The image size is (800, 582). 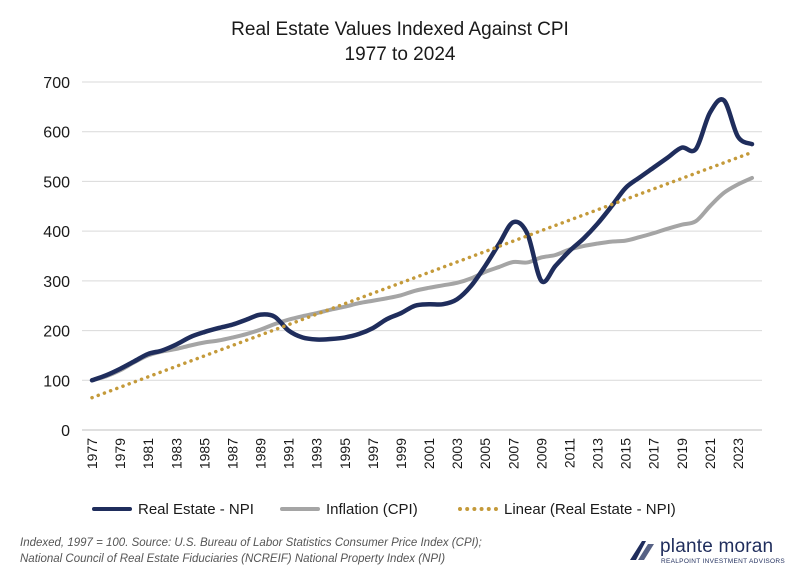 What do you see at coordinates (345, 453) in the screenshot?
I see `x-tick-label-1995: 1995` at bounding box center [345, 453].